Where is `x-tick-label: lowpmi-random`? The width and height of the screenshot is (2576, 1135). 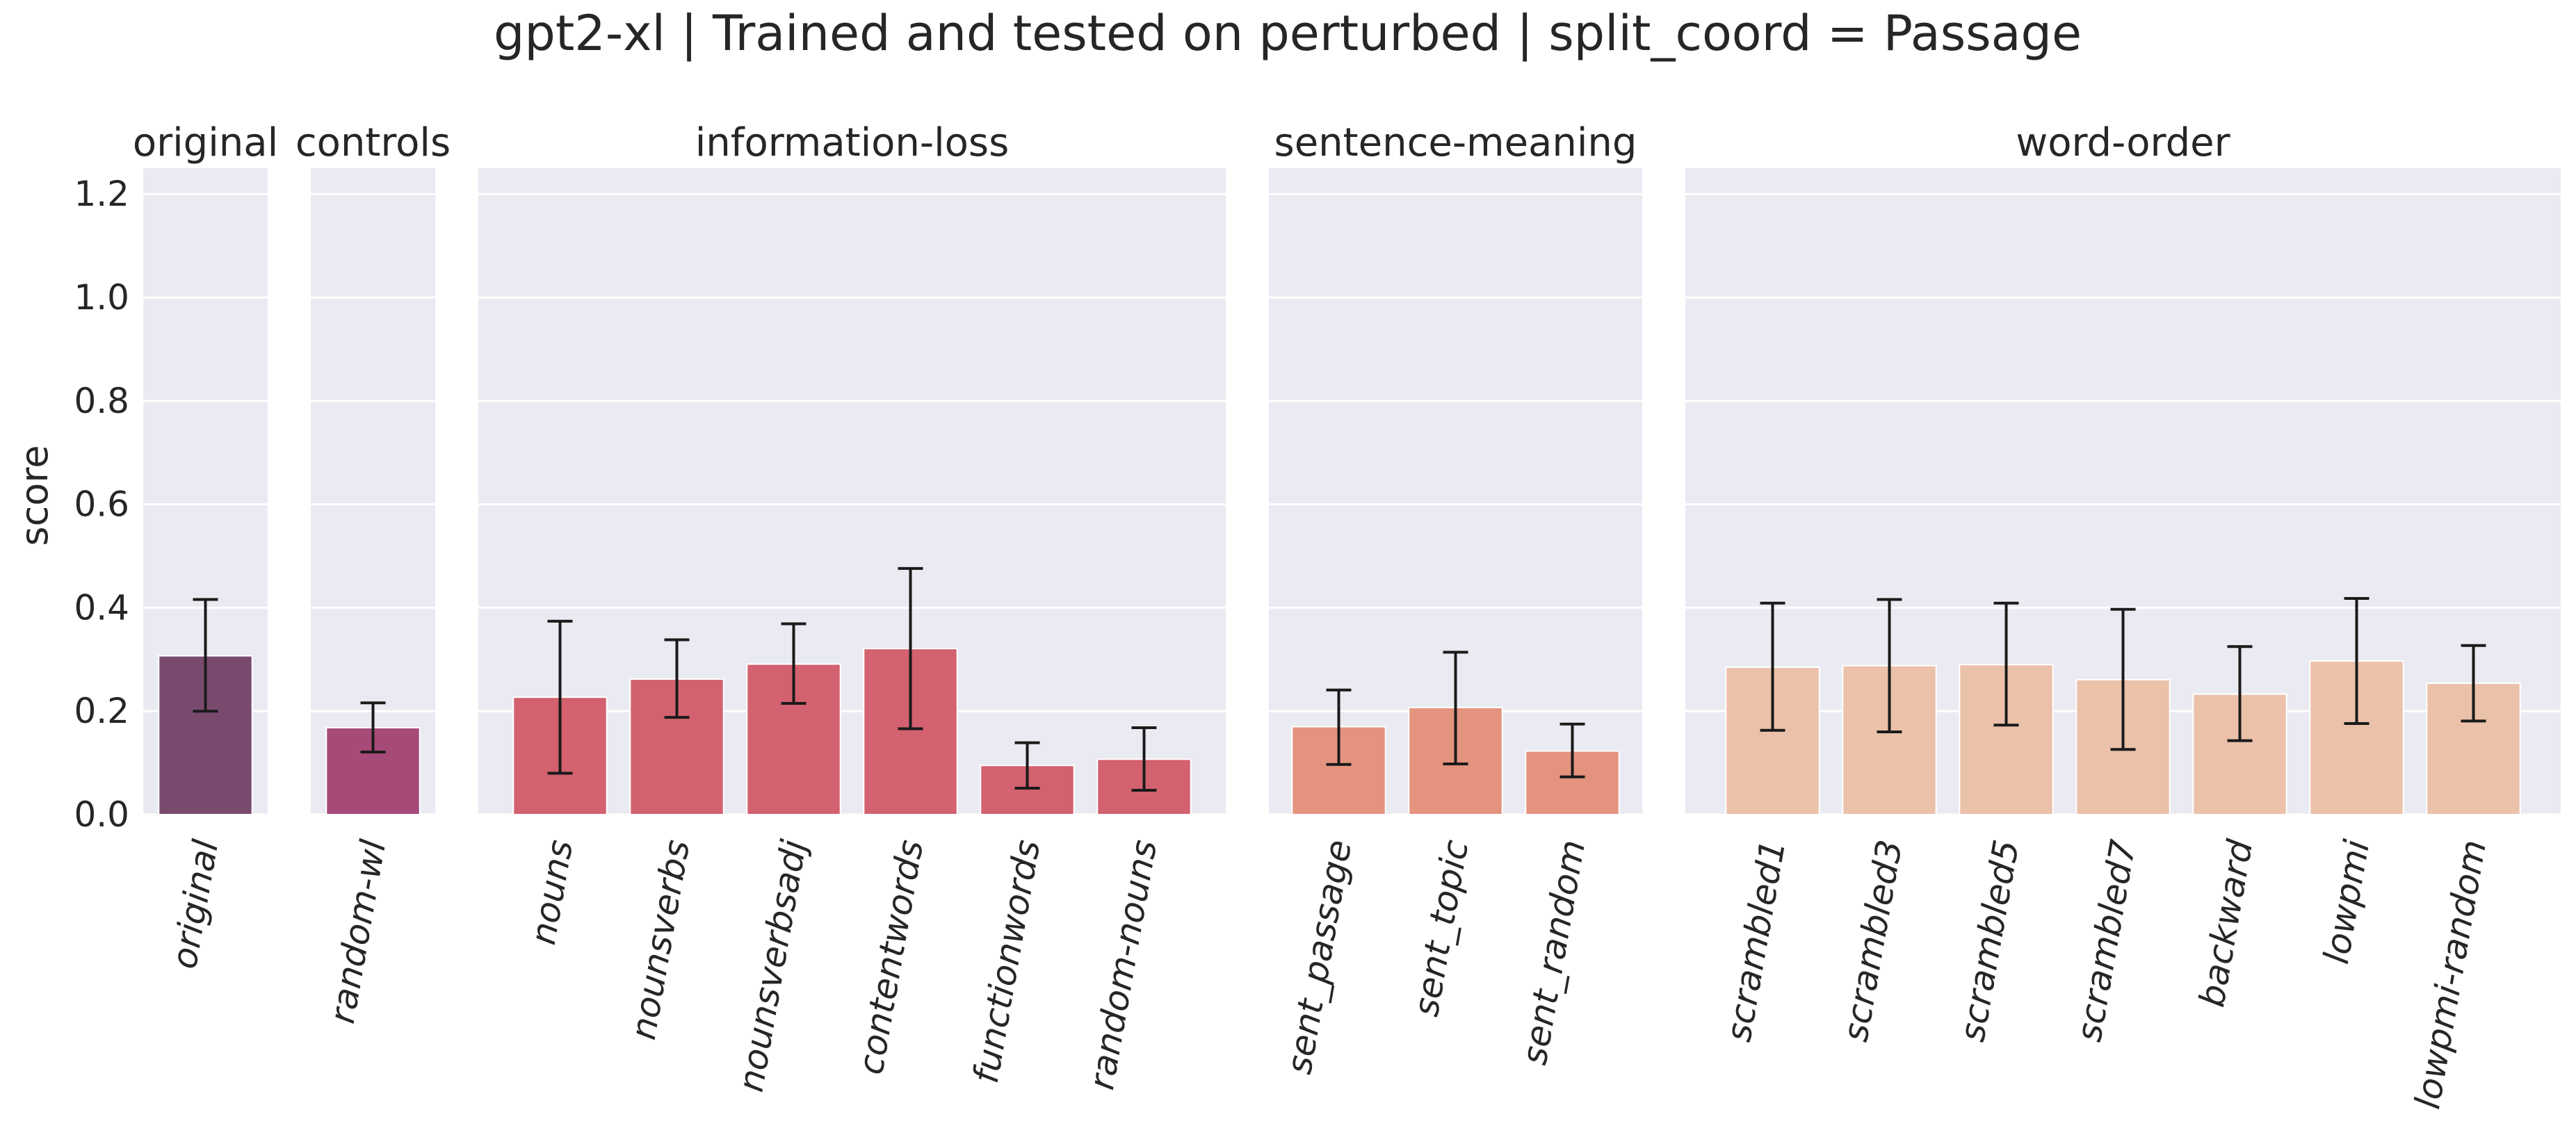 x-tick-label: lowpmi-random is located at coordinates (2450, 974).